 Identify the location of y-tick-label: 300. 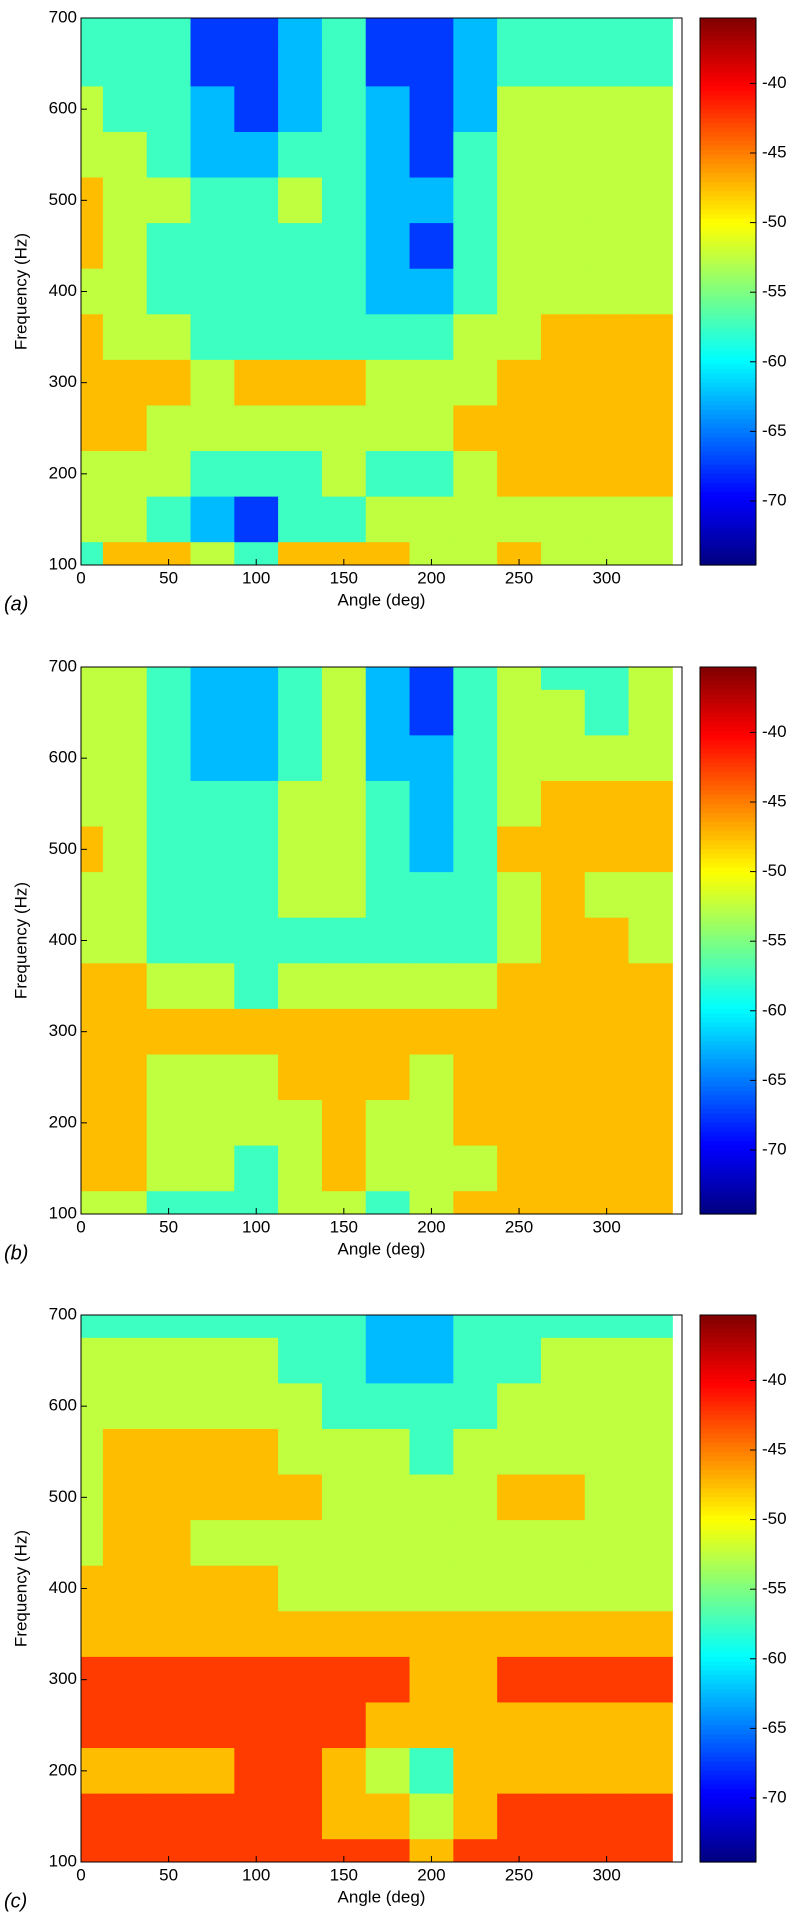
(63, 1030).